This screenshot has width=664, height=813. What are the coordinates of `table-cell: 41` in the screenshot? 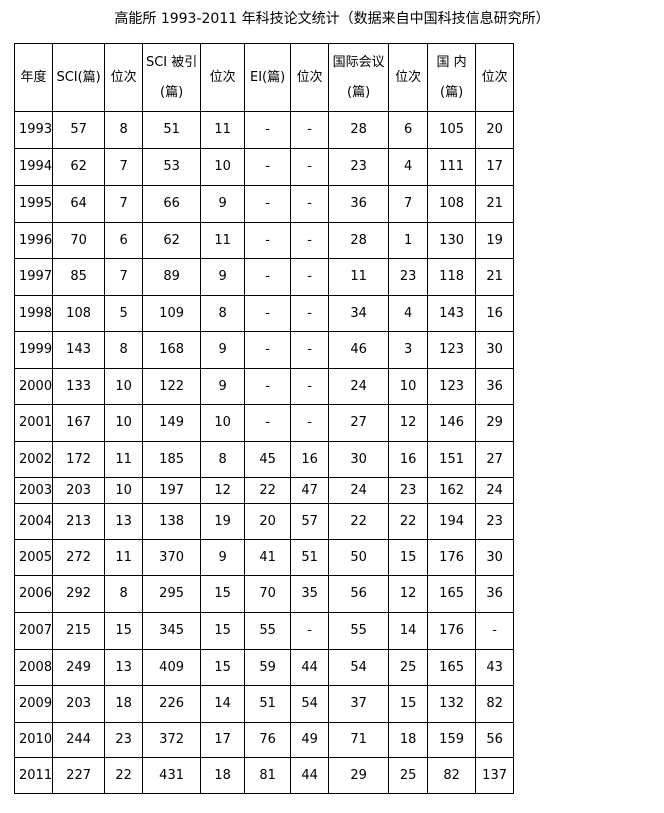 It's located at (268, 557).